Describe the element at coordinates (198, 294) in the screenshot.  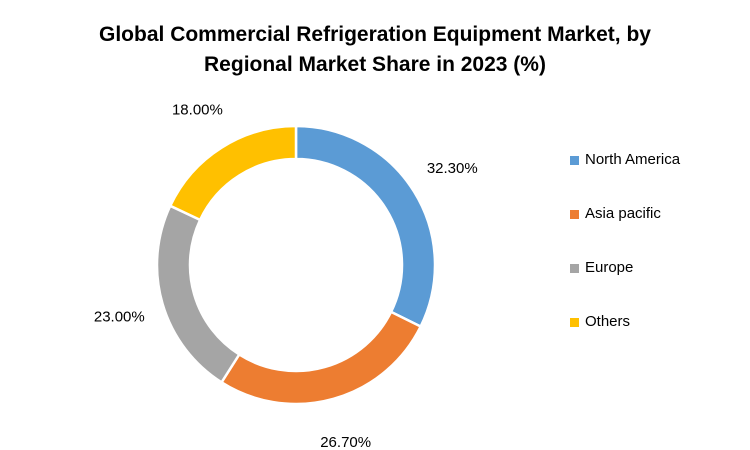
I see `donut-slice-europe` at that location.